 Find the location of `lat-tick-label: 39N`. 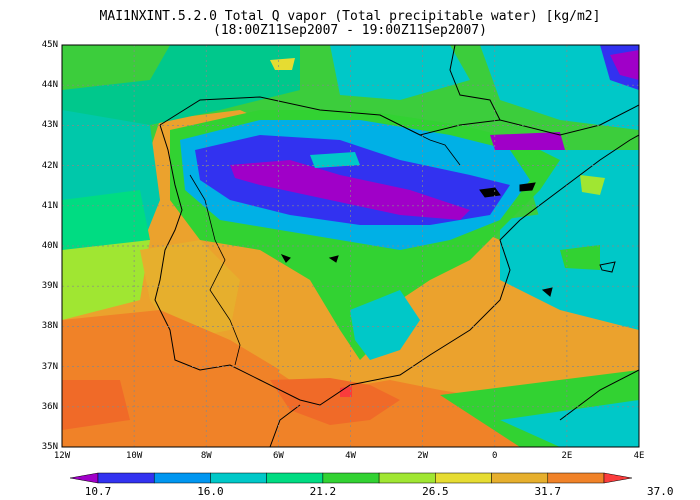

lat-tick-label: 39N is located at coordinates (49, 286).